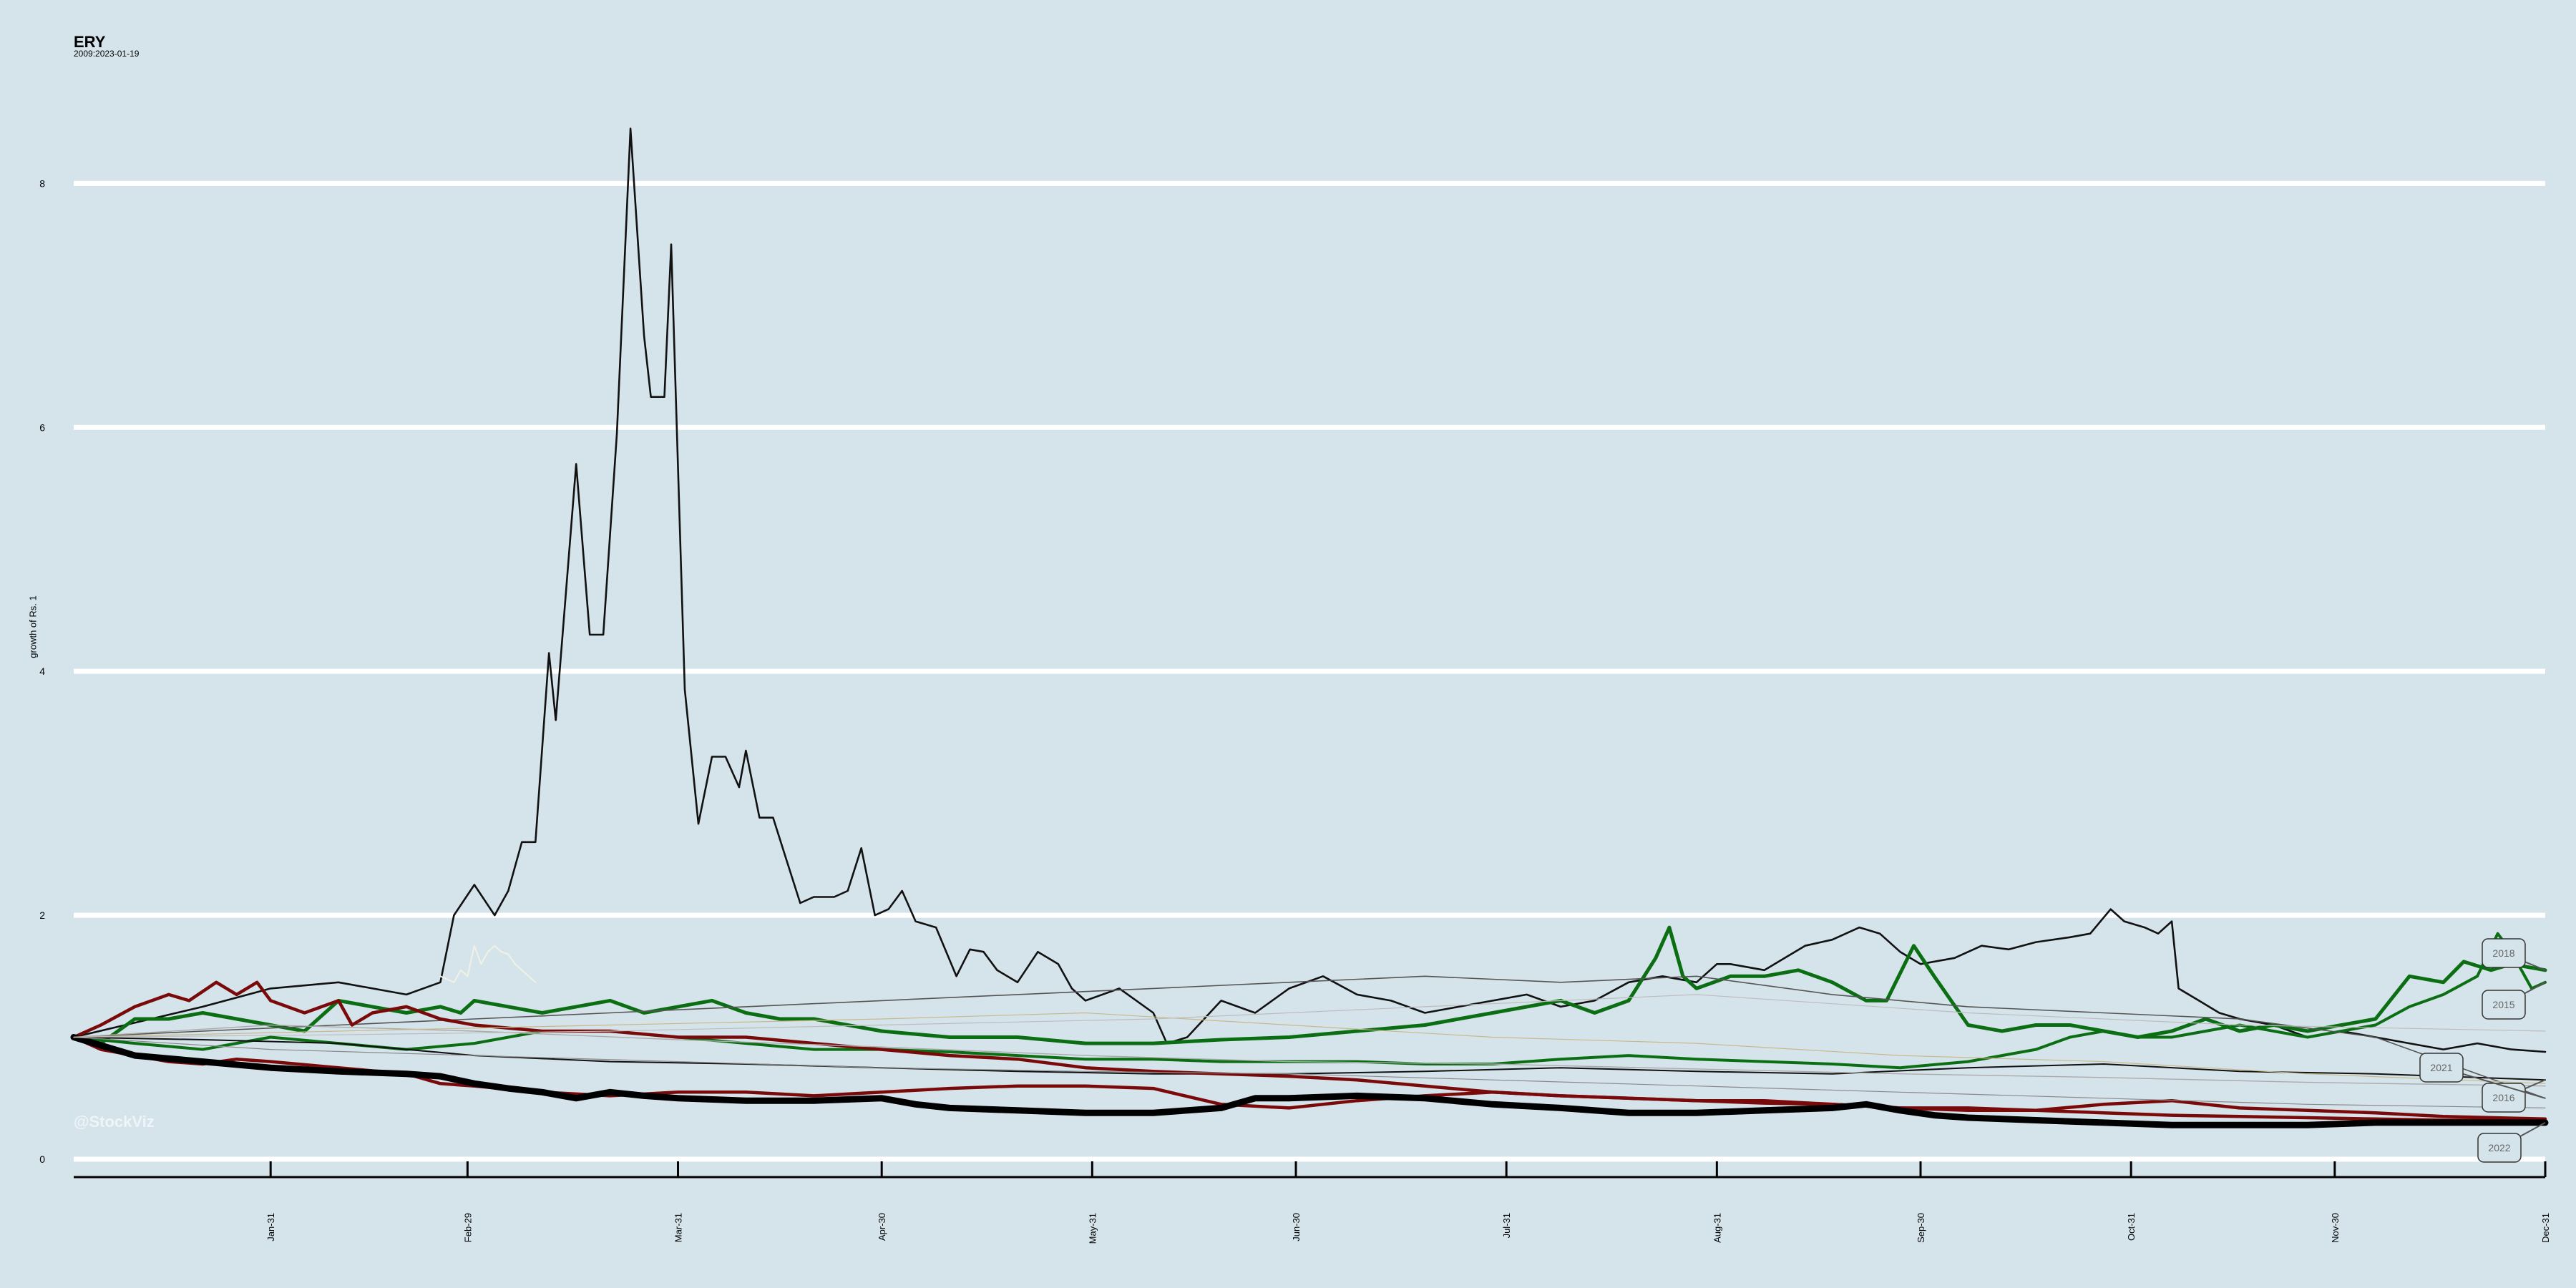 Image resolution: width=2576 pixels, height=1288 pixels. I want to click on x-tick-label: Nov-30, so click(2335, 1228).